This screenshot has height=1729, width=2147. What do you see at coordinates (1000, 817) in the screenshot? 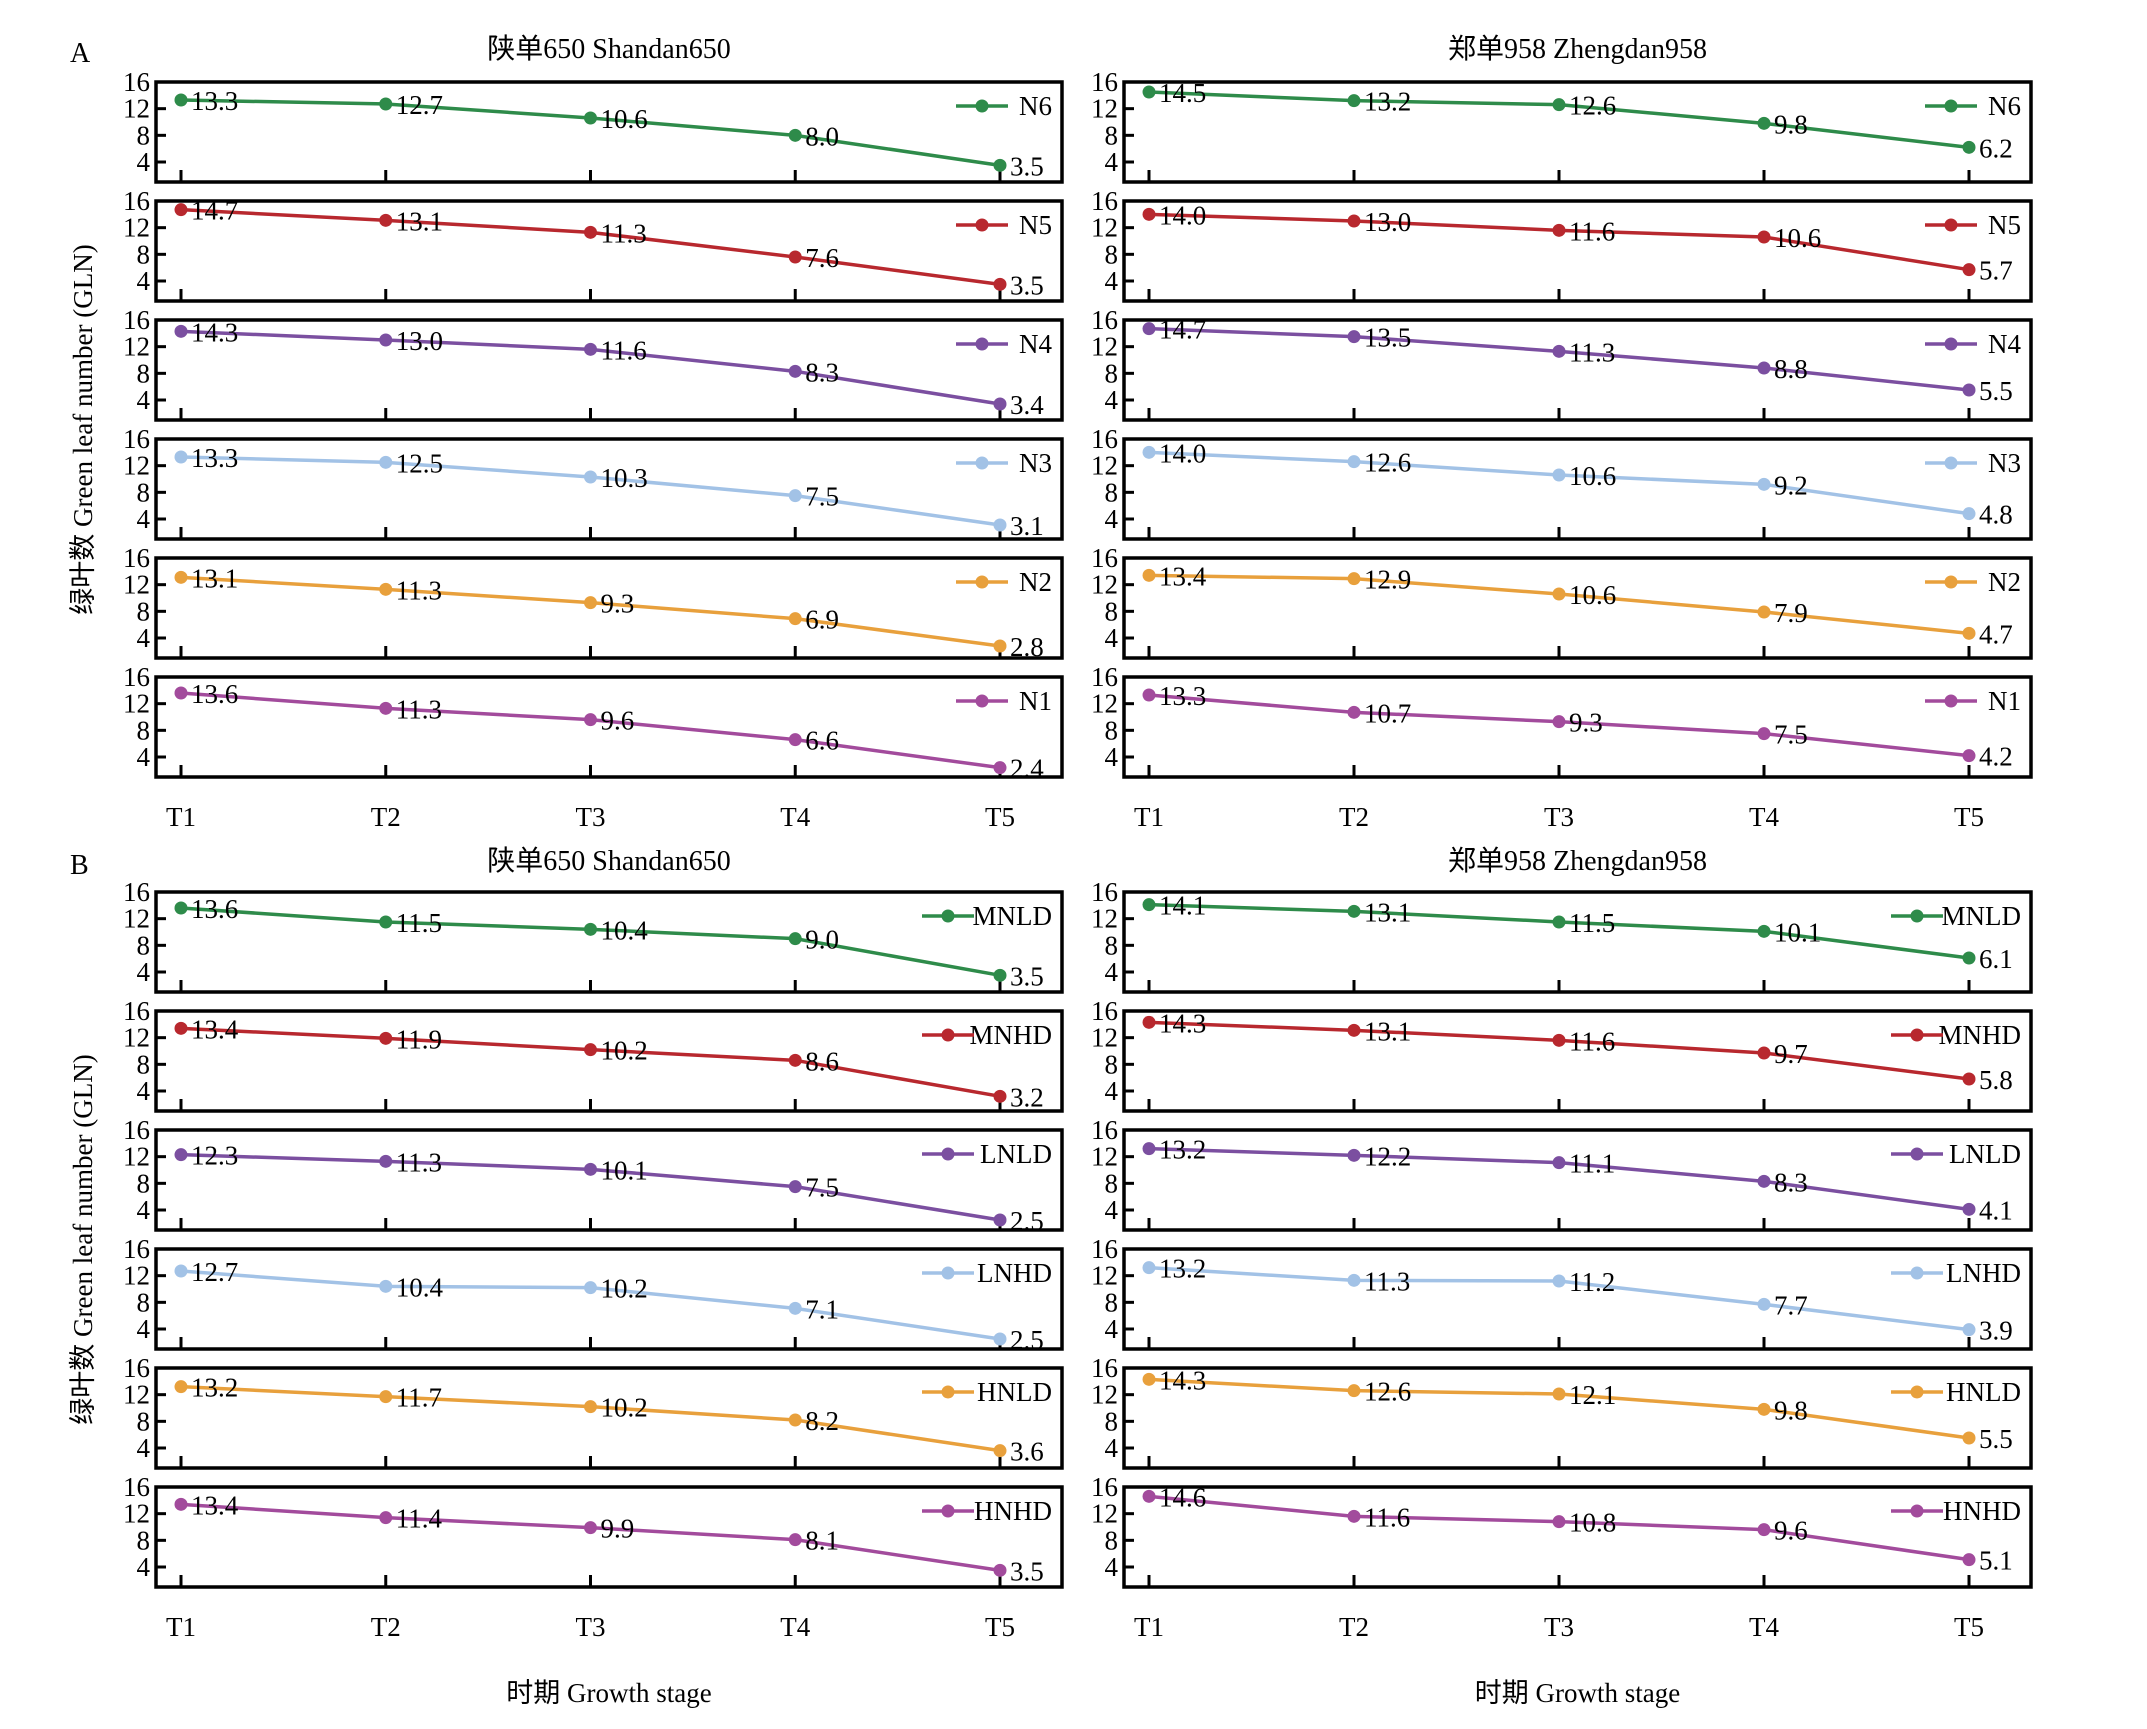
I see `x-tick-label: T5` at bounding box center [1000, 817].